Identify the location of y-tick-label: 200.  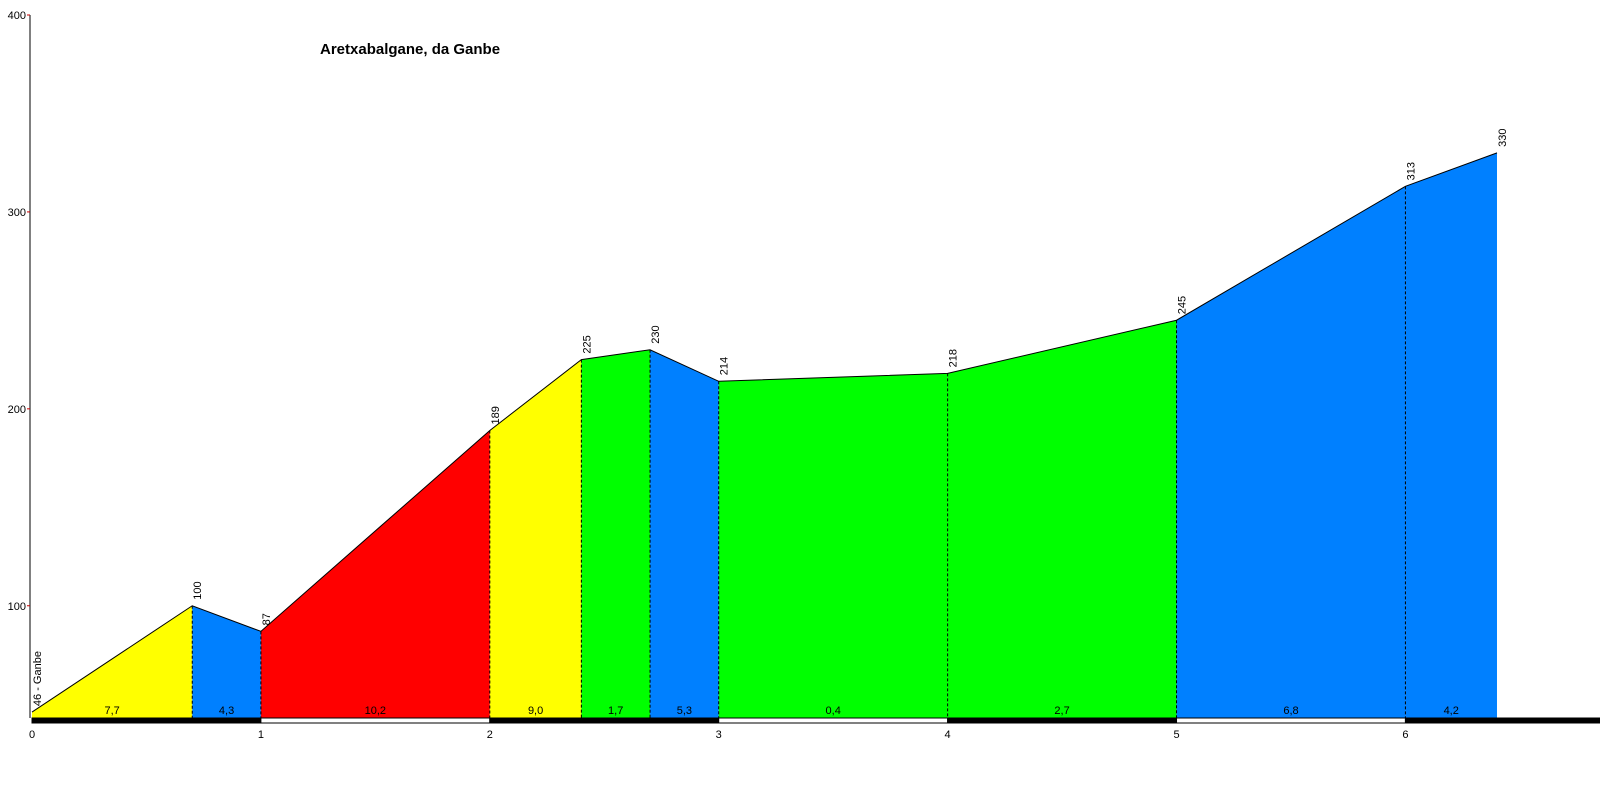
(17, 410).